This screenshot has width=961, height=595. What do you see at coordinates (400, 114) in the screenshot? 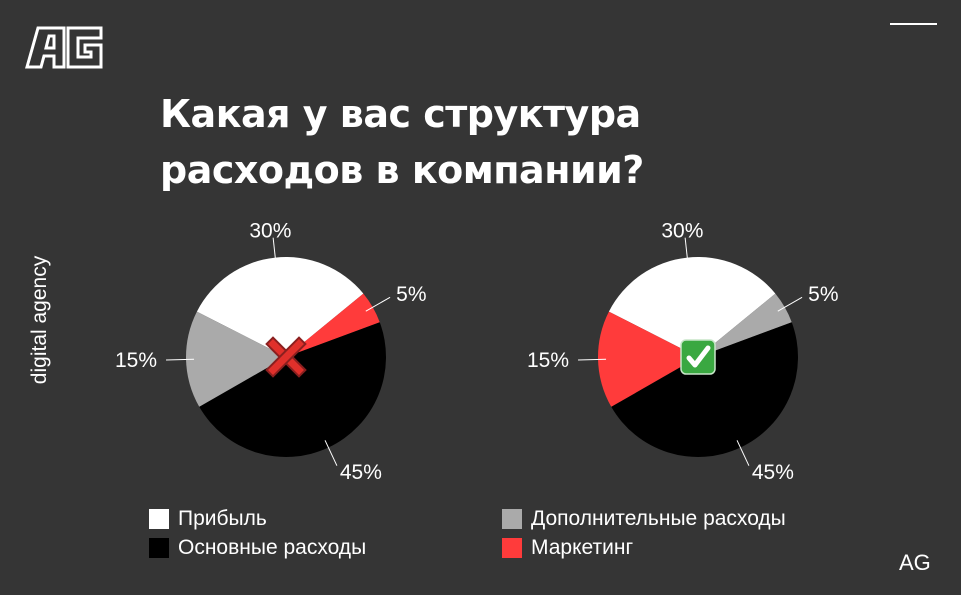
I see `title-line-1: Какая у вас структура` at bounding box center [400, 114].